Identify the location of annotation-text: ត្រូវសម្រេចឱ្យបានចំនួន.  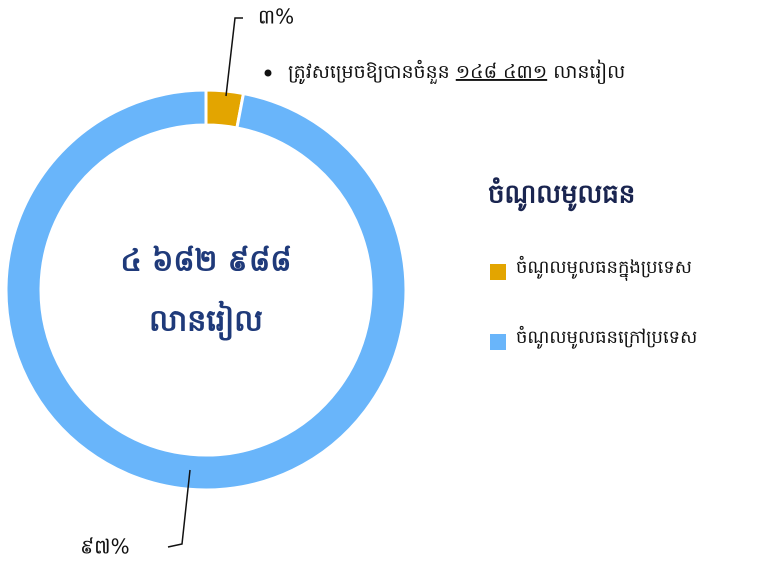
(369, 72).